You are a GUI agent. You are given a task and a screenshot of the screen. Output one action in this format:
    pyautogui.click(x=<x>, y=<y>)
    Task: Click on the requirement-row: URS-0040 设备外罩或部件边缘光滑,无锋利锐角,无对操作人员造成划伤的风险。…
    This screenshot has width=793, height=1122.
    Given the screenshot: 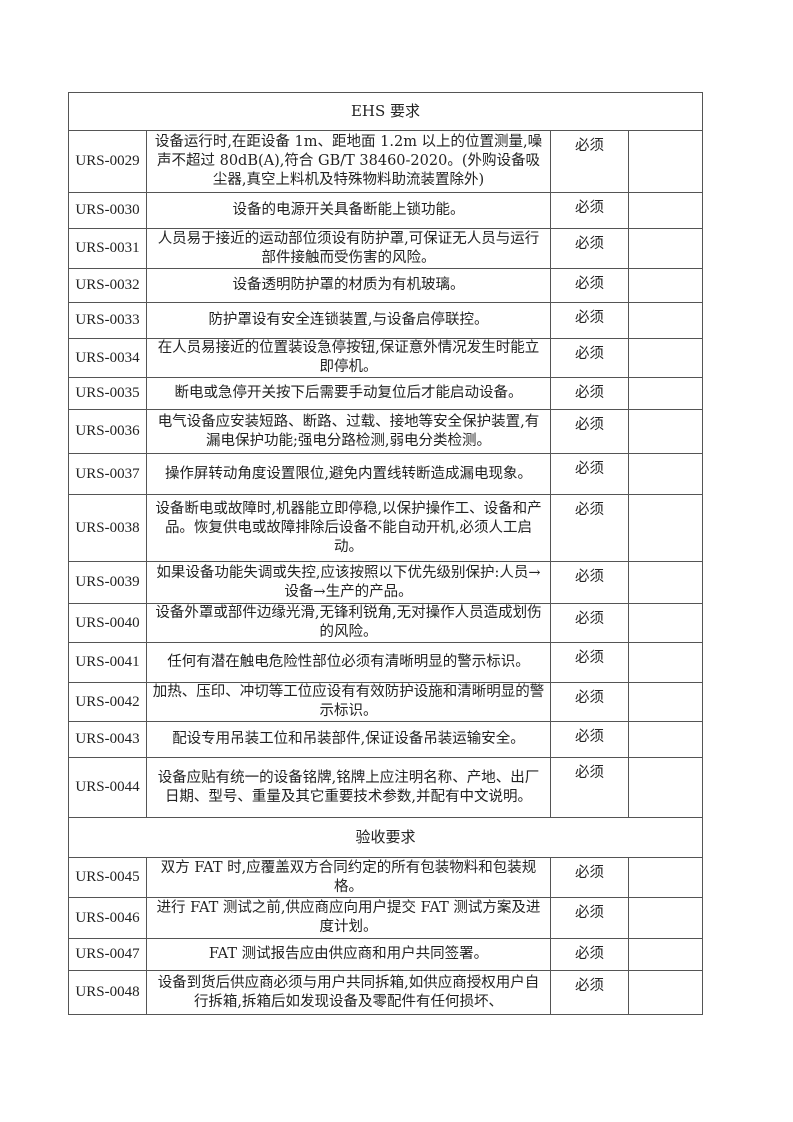 What is the action you would take?
    pyautogui.click(x=386, y=623)
    